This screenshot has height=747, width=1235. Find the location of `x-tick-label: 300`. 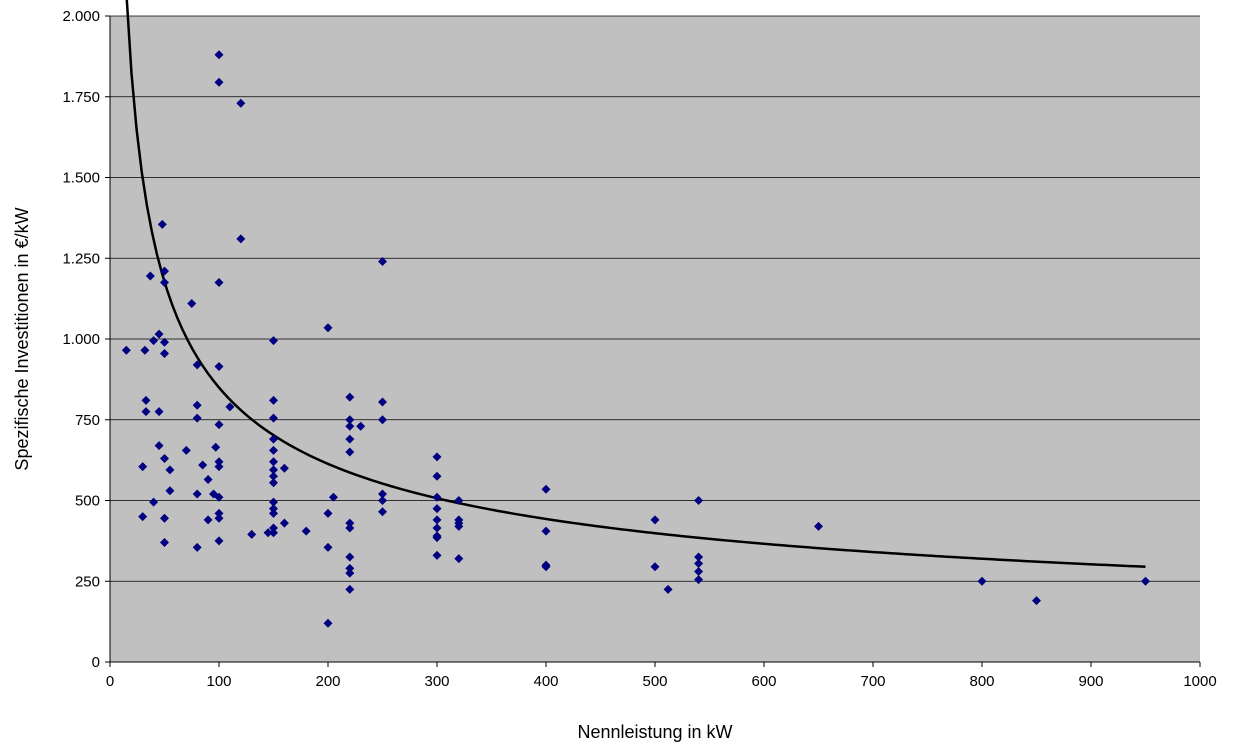

x-tick-label: 300 is located at coordinates (436, 681).